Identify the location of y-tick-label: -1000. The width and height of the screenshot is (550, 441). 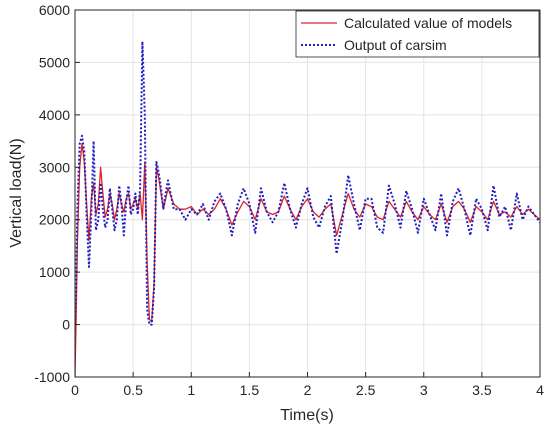
(52, 377).